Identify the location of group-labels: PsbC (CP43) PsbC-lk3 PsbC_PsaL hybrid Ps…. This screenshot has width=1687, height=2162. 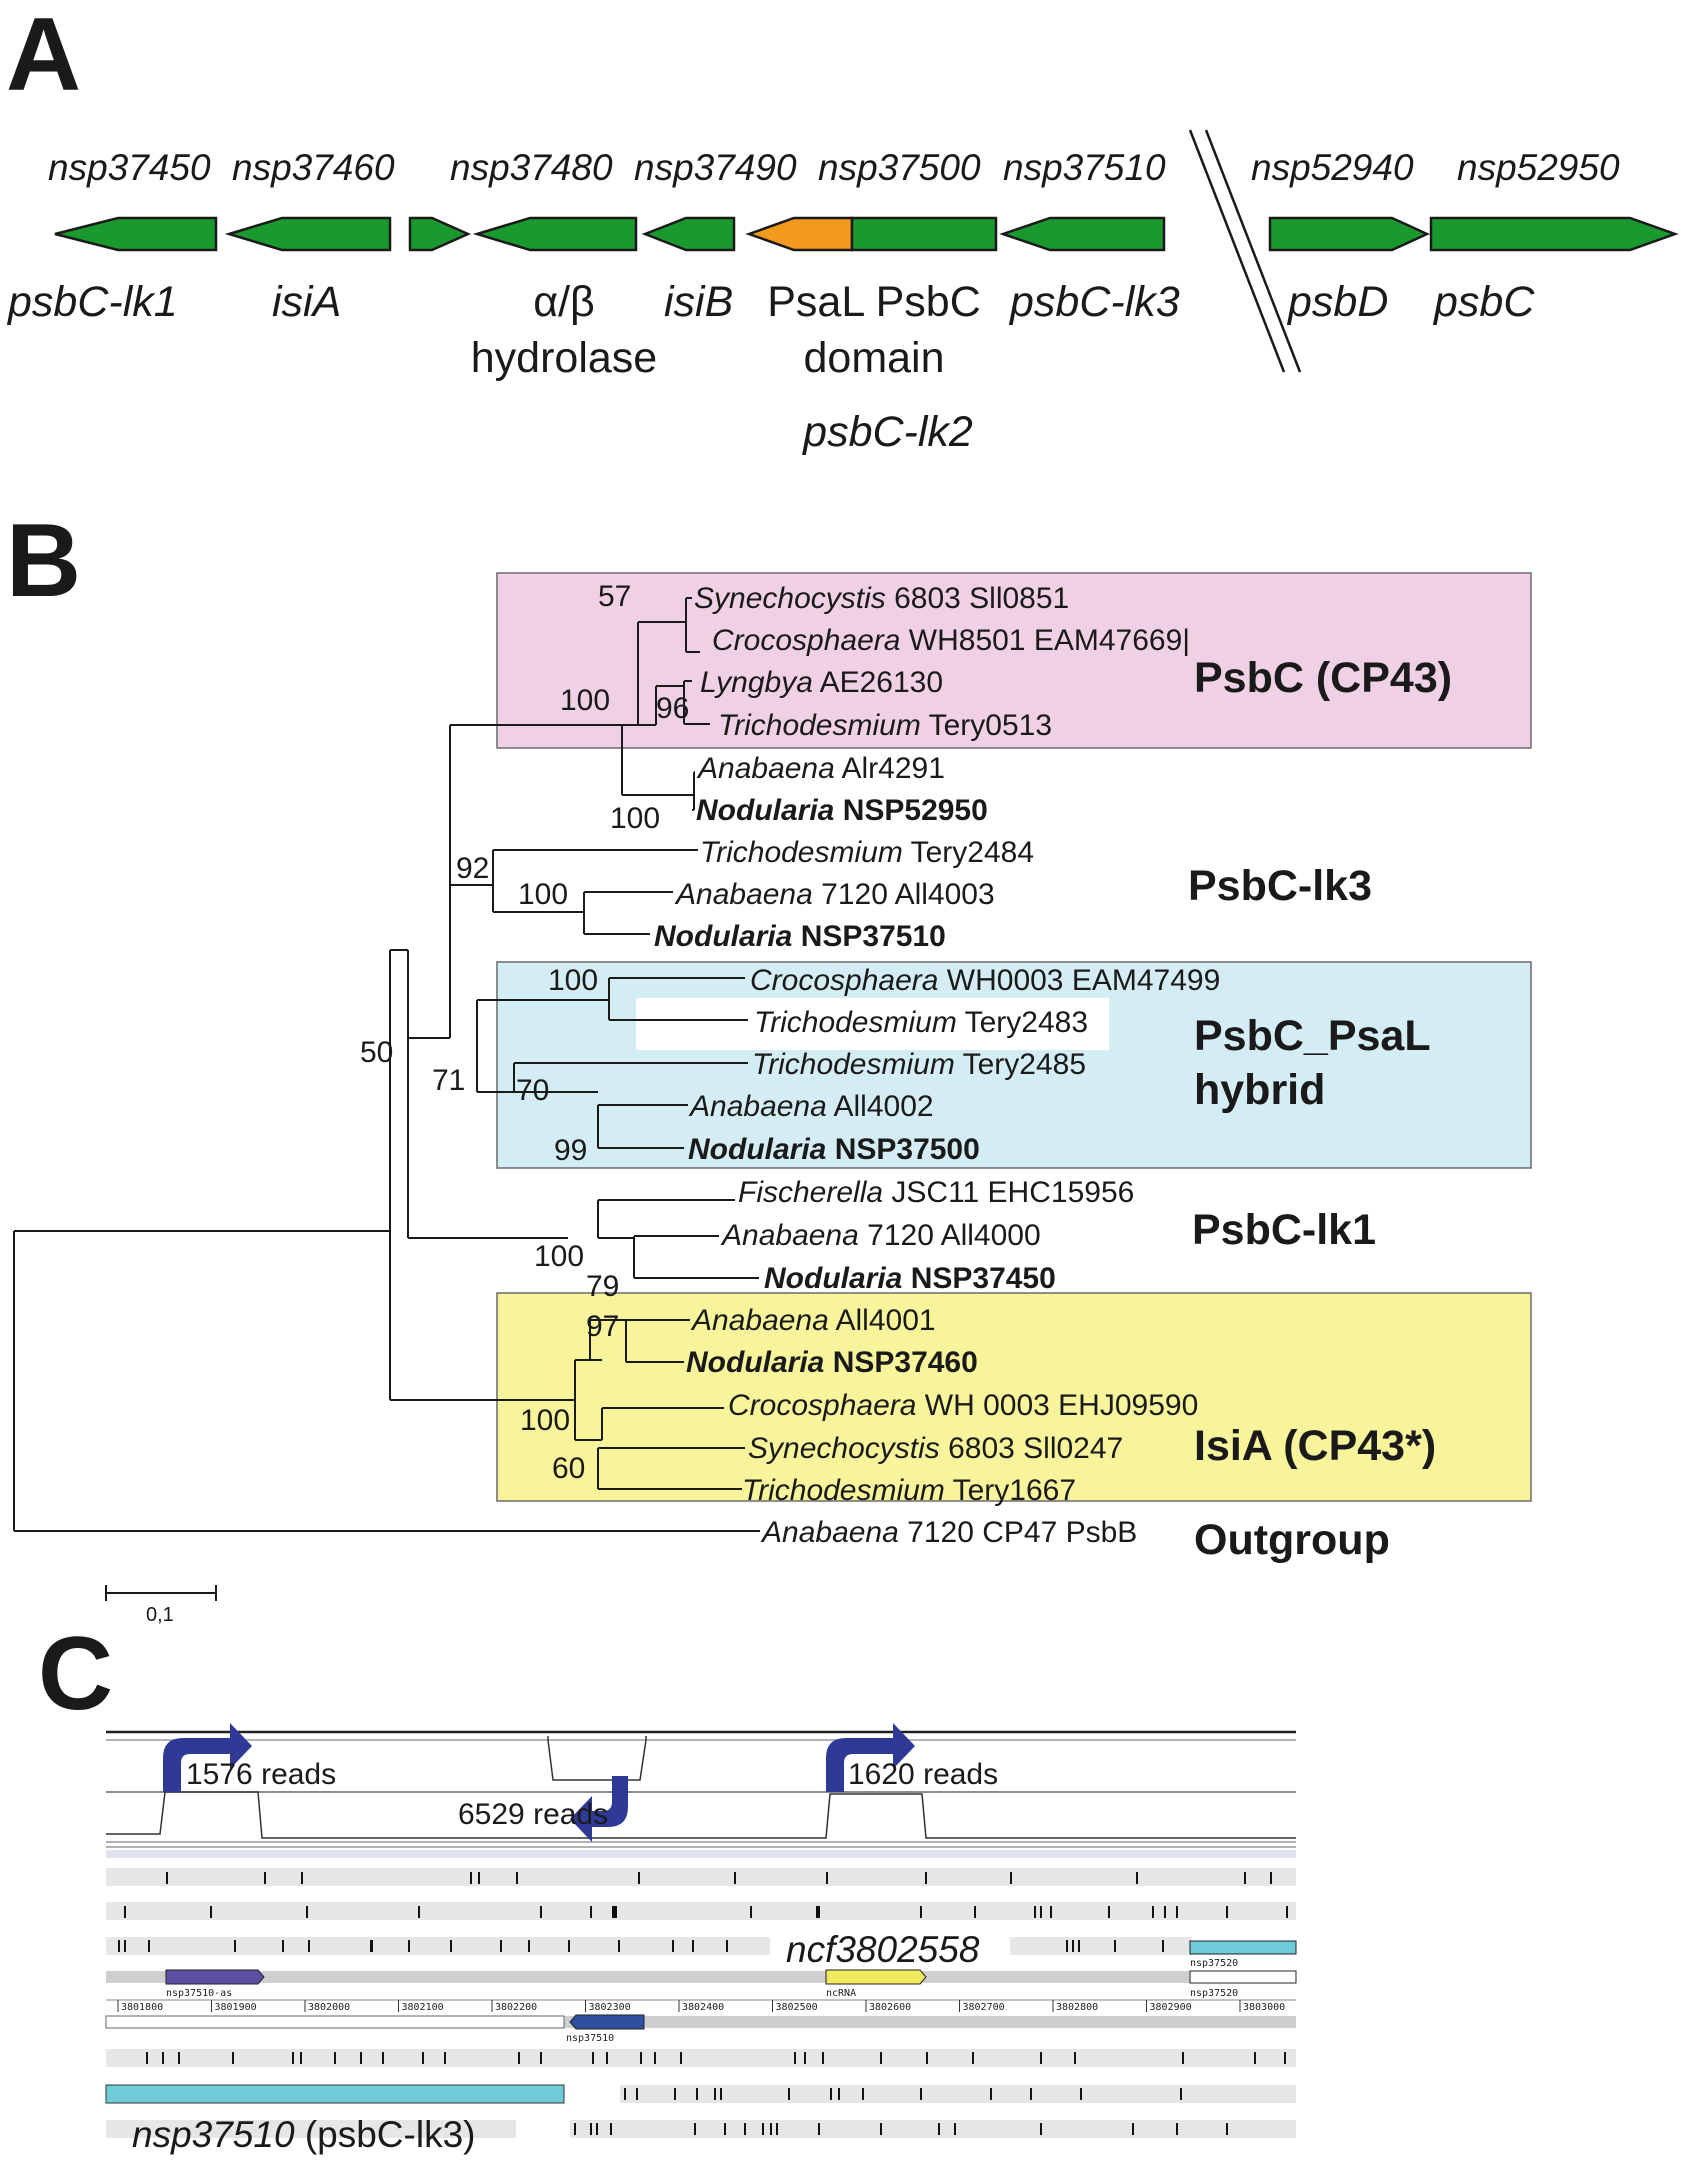
(1320, 1109).